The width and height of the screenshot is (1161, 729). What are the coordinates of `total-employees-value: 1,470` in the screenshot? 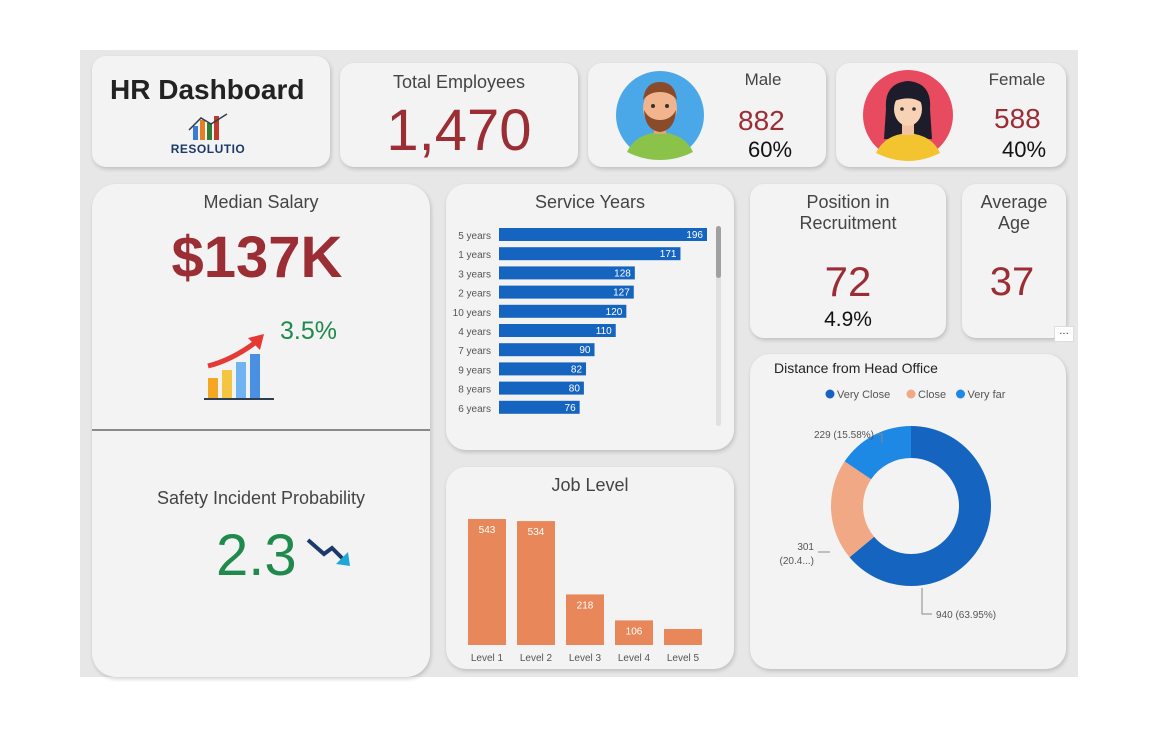 It's located at (459, 130).